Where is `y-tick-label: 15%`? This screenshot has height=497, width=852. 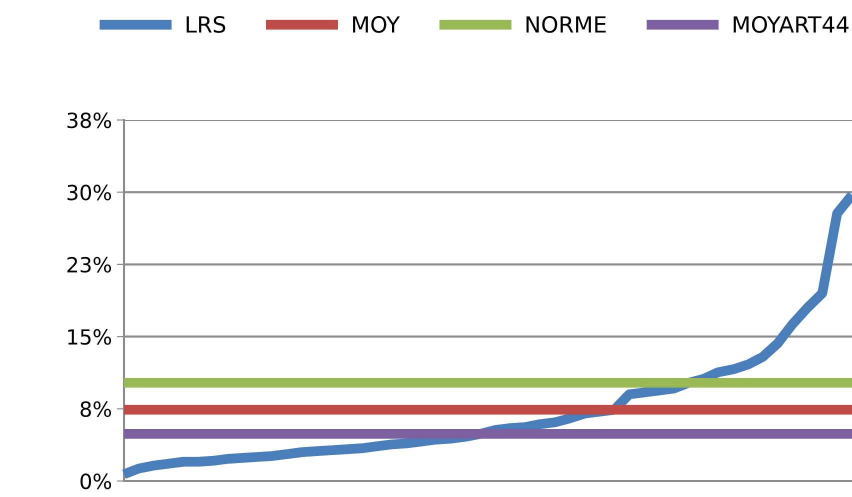
y-tick-label: 15% is located at coordinates (90, 337).